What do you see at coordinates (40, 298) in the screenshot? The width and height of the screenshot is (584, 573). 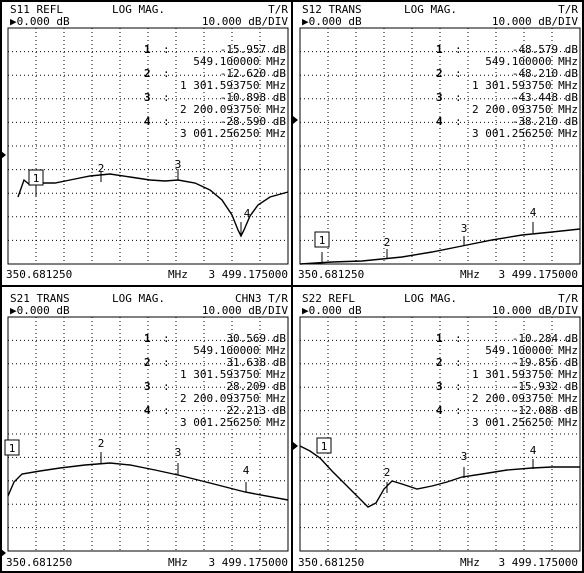 I see `param-label: S21 TRANS` at bounding box center [40, 298].